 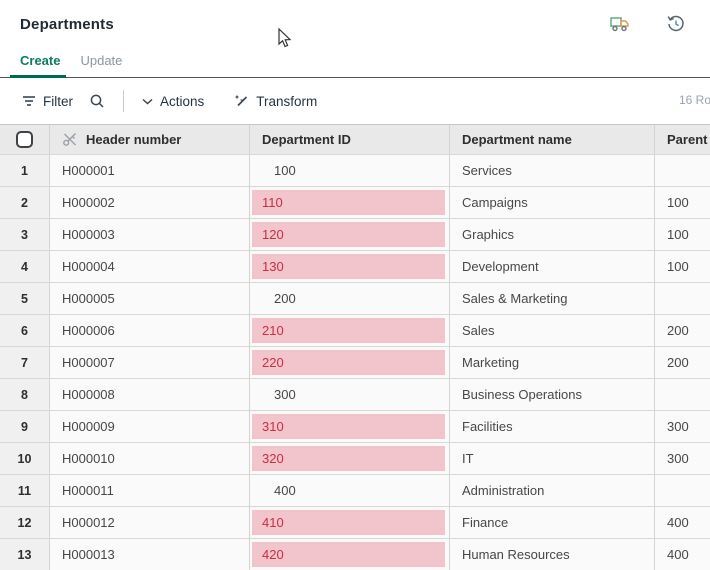 What do you see at coordinates (25, 427) in the screenshot?
I see `row-number-cell: 9` at bounding box center [25, 427].